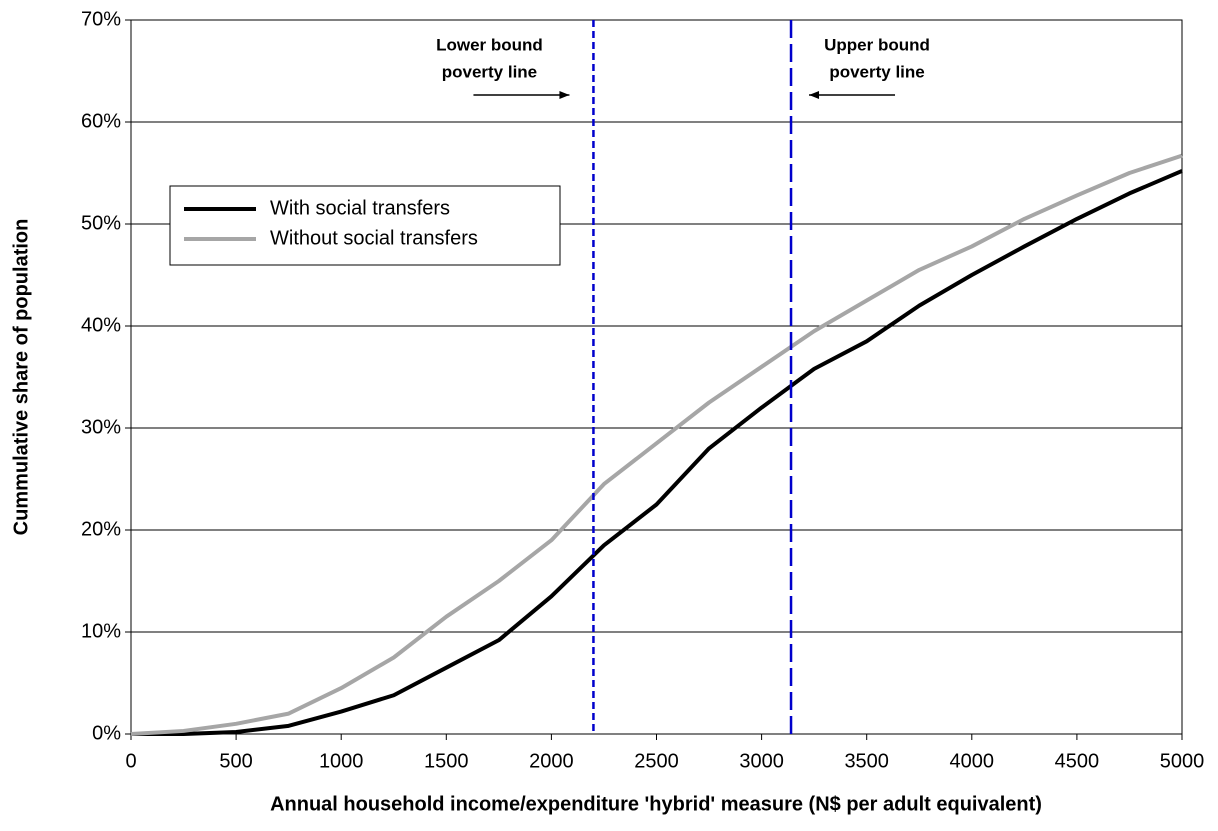  Describe the element at coordinates (551, 761) in the screenshot. I see `x-tick-label: 2000` at that location.